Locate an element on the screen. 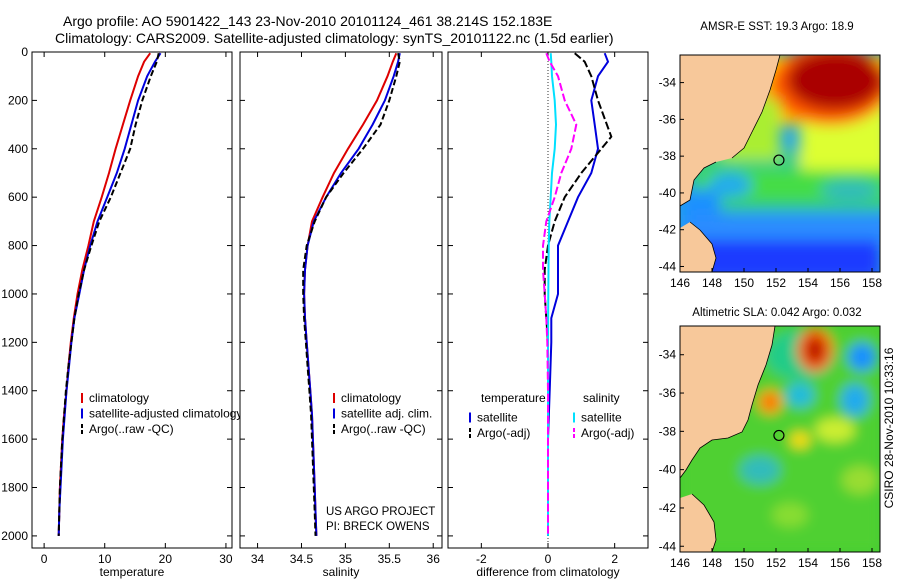  timestamp-label: CSIRO 28-Nov-2010 10:33:16 is located at coordinates (889, 427).